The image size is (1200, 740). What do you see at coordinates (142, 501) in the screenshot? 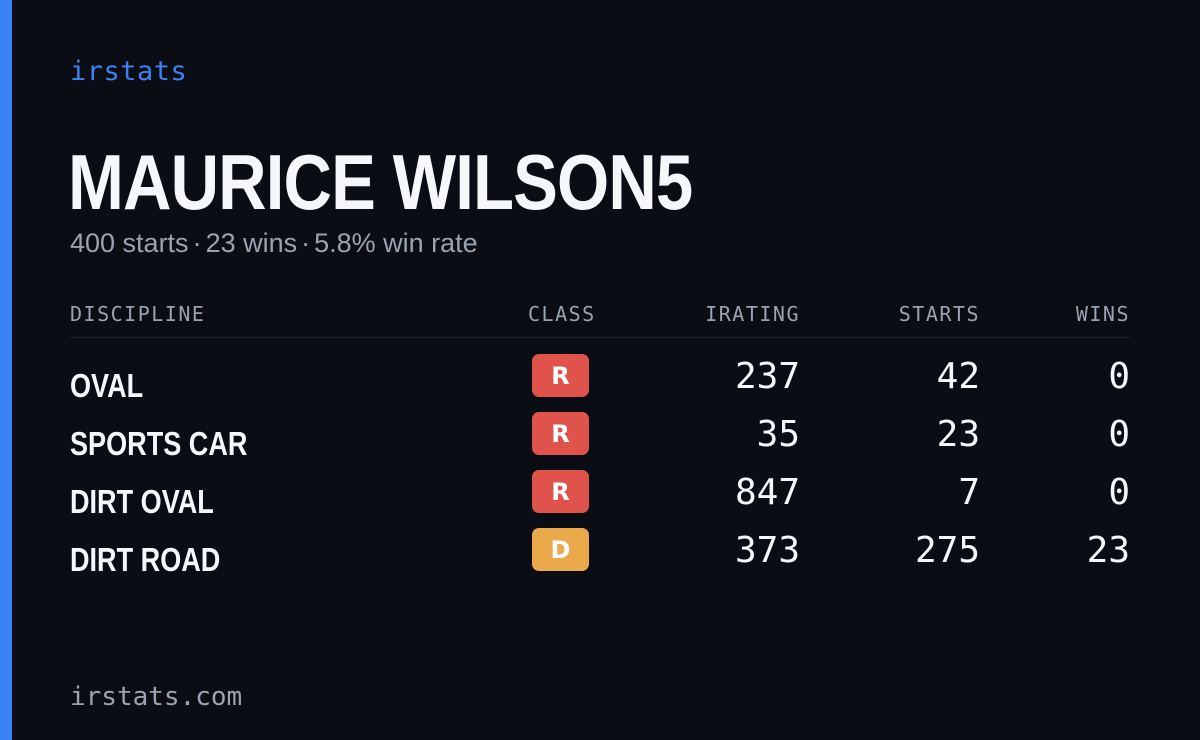
I see `discipline-name: DIRT OVAL` at bounding box center [142, 501].